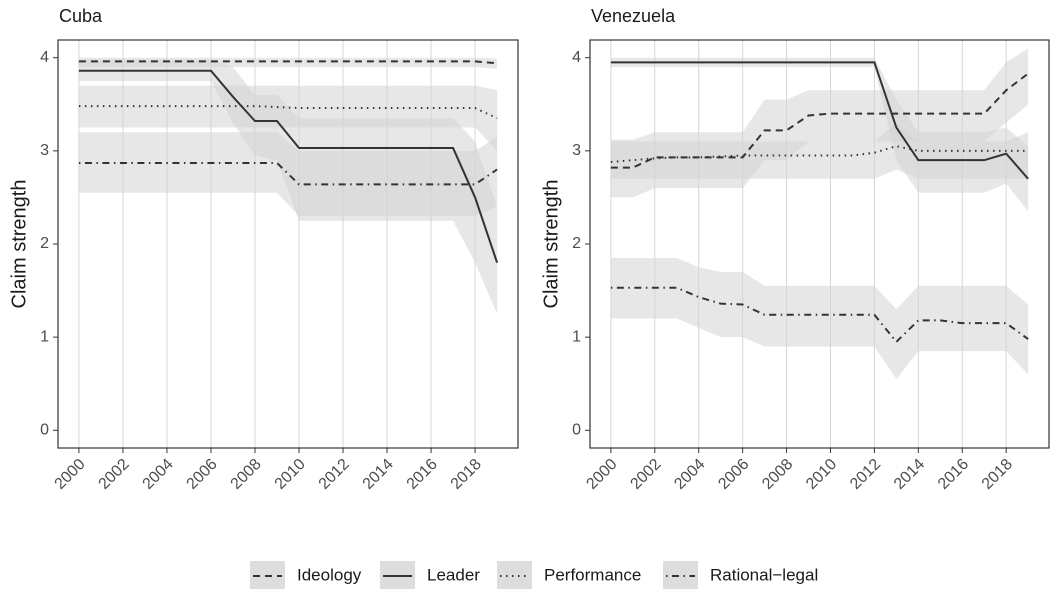  What do you see at coordinates (633, 16) in the screenshot?
I see `panel-title: Venezuela` at bounding box center [633, 16].